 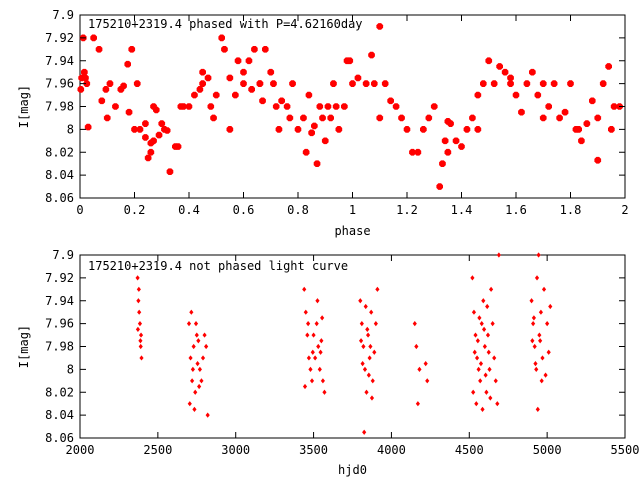 What do you see at coordinates (59, 175) in the screenshot?
I see `y-tick-label: 8.04` at bounding box center [59, 175].